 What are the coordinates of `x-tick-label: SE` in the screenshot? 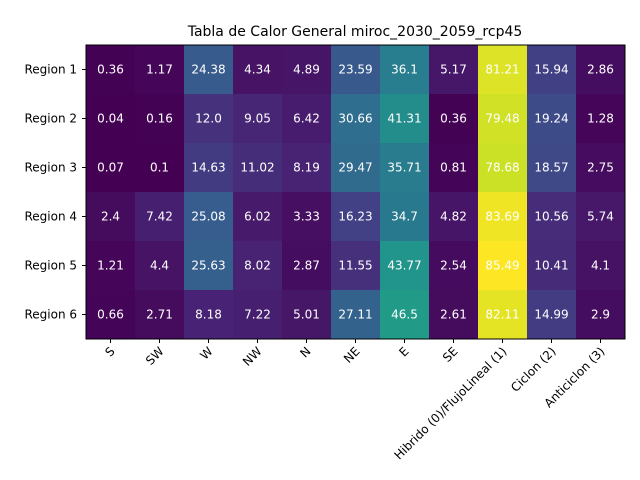 It's located at (450, 354).